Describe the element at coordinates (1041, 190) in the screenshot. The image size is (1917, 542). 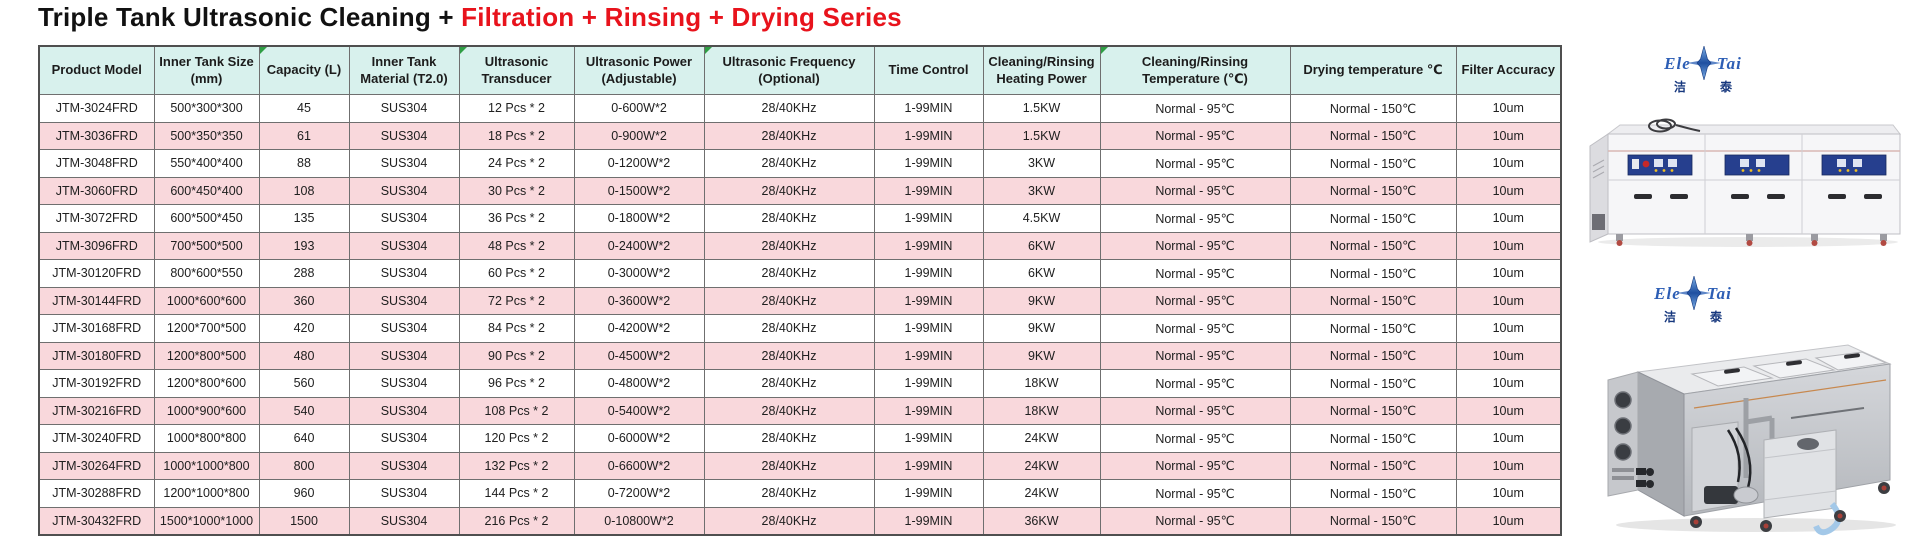
I see `spec-cell: 3KW` at that location.